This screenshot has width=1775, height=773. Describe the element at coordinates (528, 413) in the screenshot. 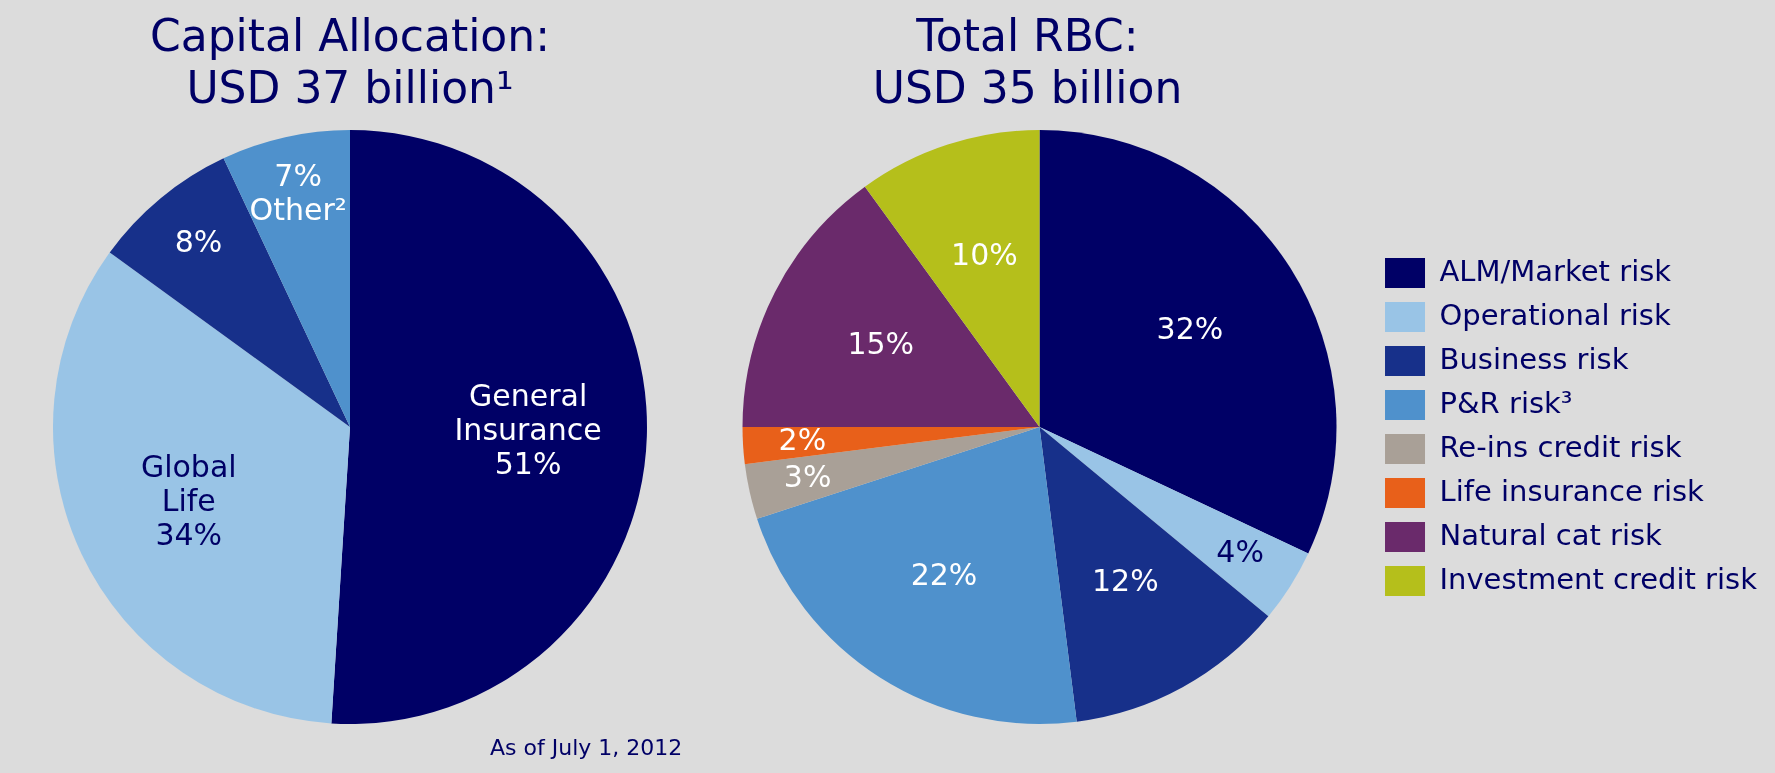

I see `slice-label: General Insurance` at that location.